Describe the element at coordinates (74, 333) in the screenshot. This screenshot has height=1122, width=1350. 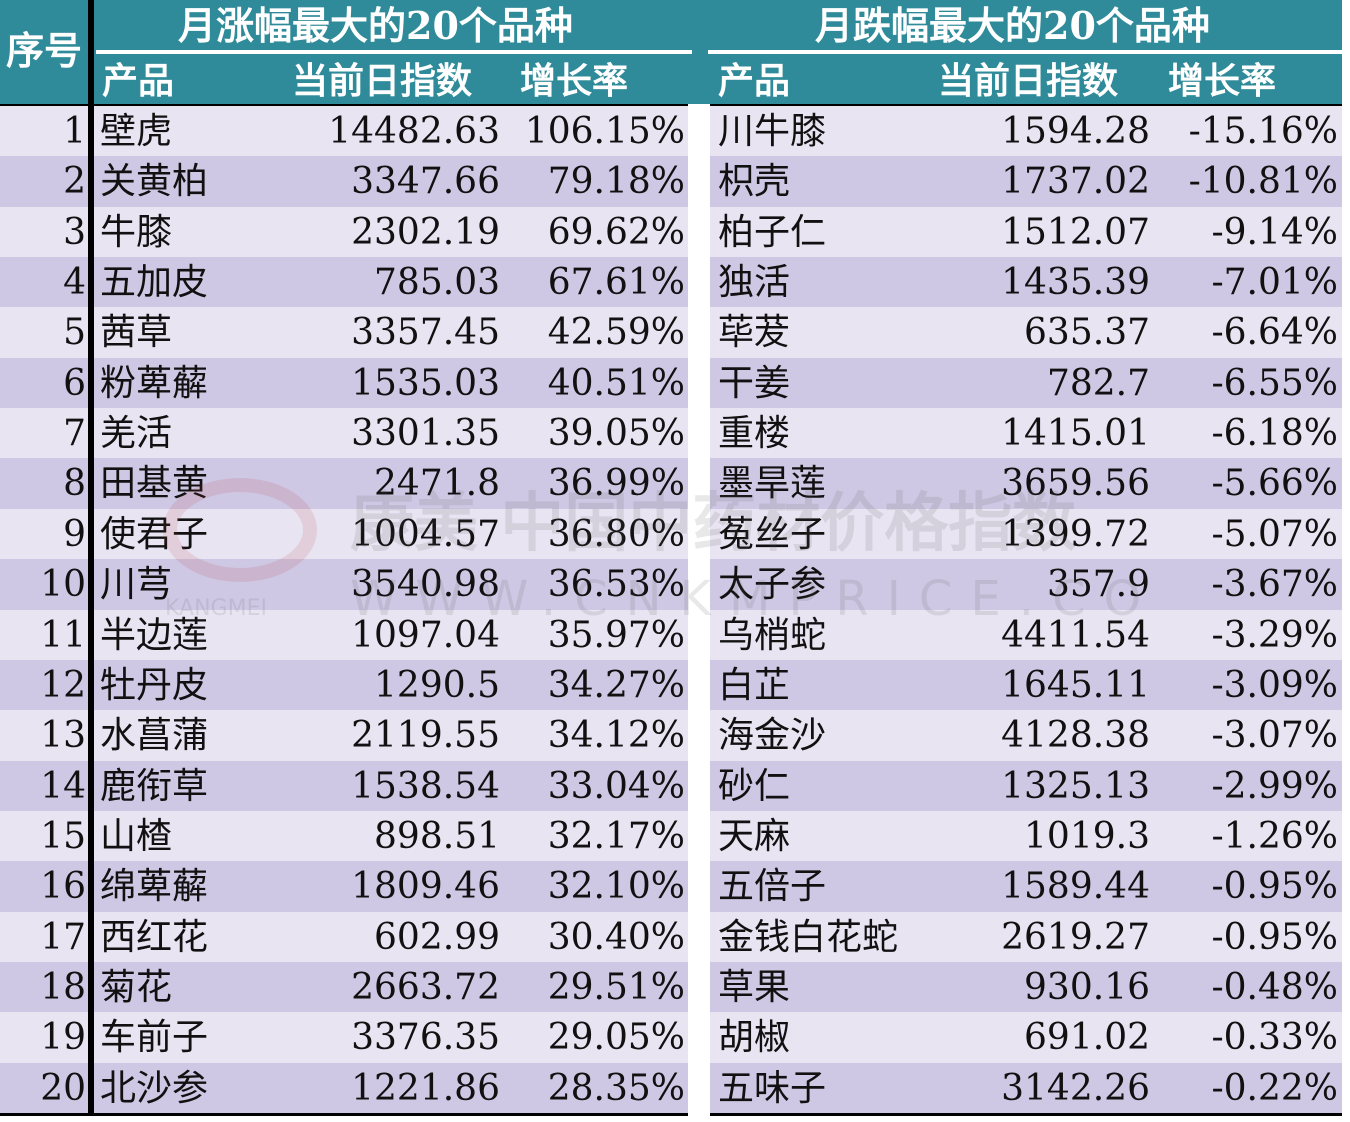
I see `row-index: 5` at that location.